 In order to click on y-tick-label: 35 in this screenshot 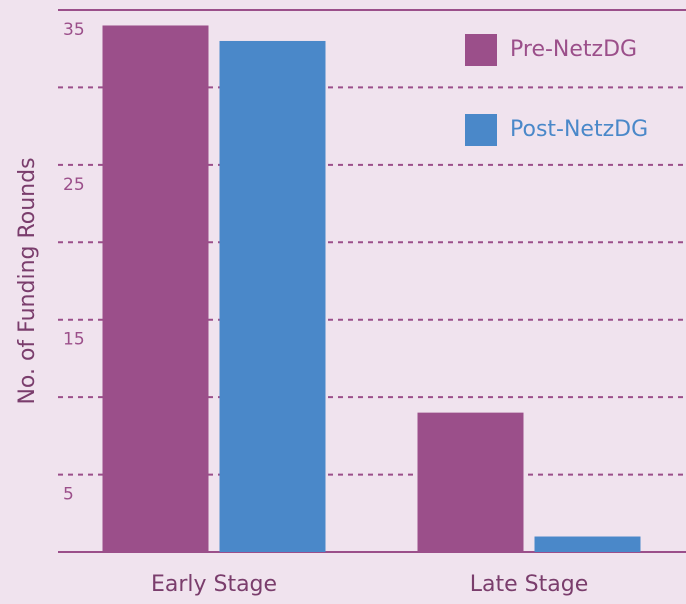, I will do `click(74, 30)`.